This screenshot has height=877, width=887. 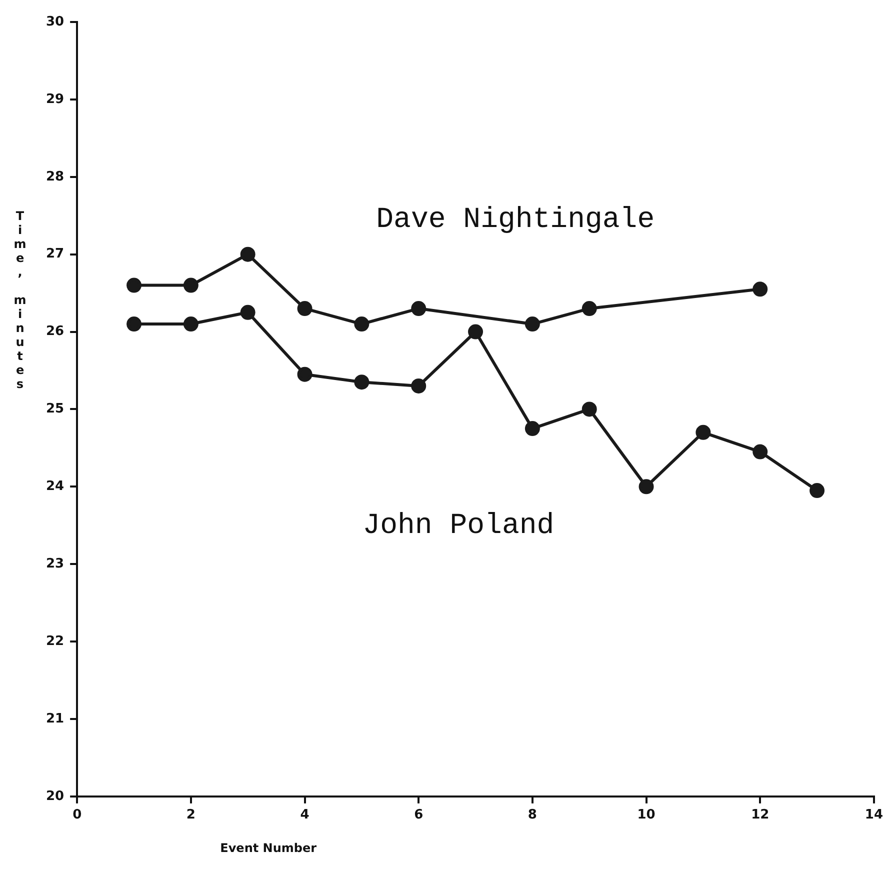 I want to click on x-tick-label: 6, so click(x=419, y=815).